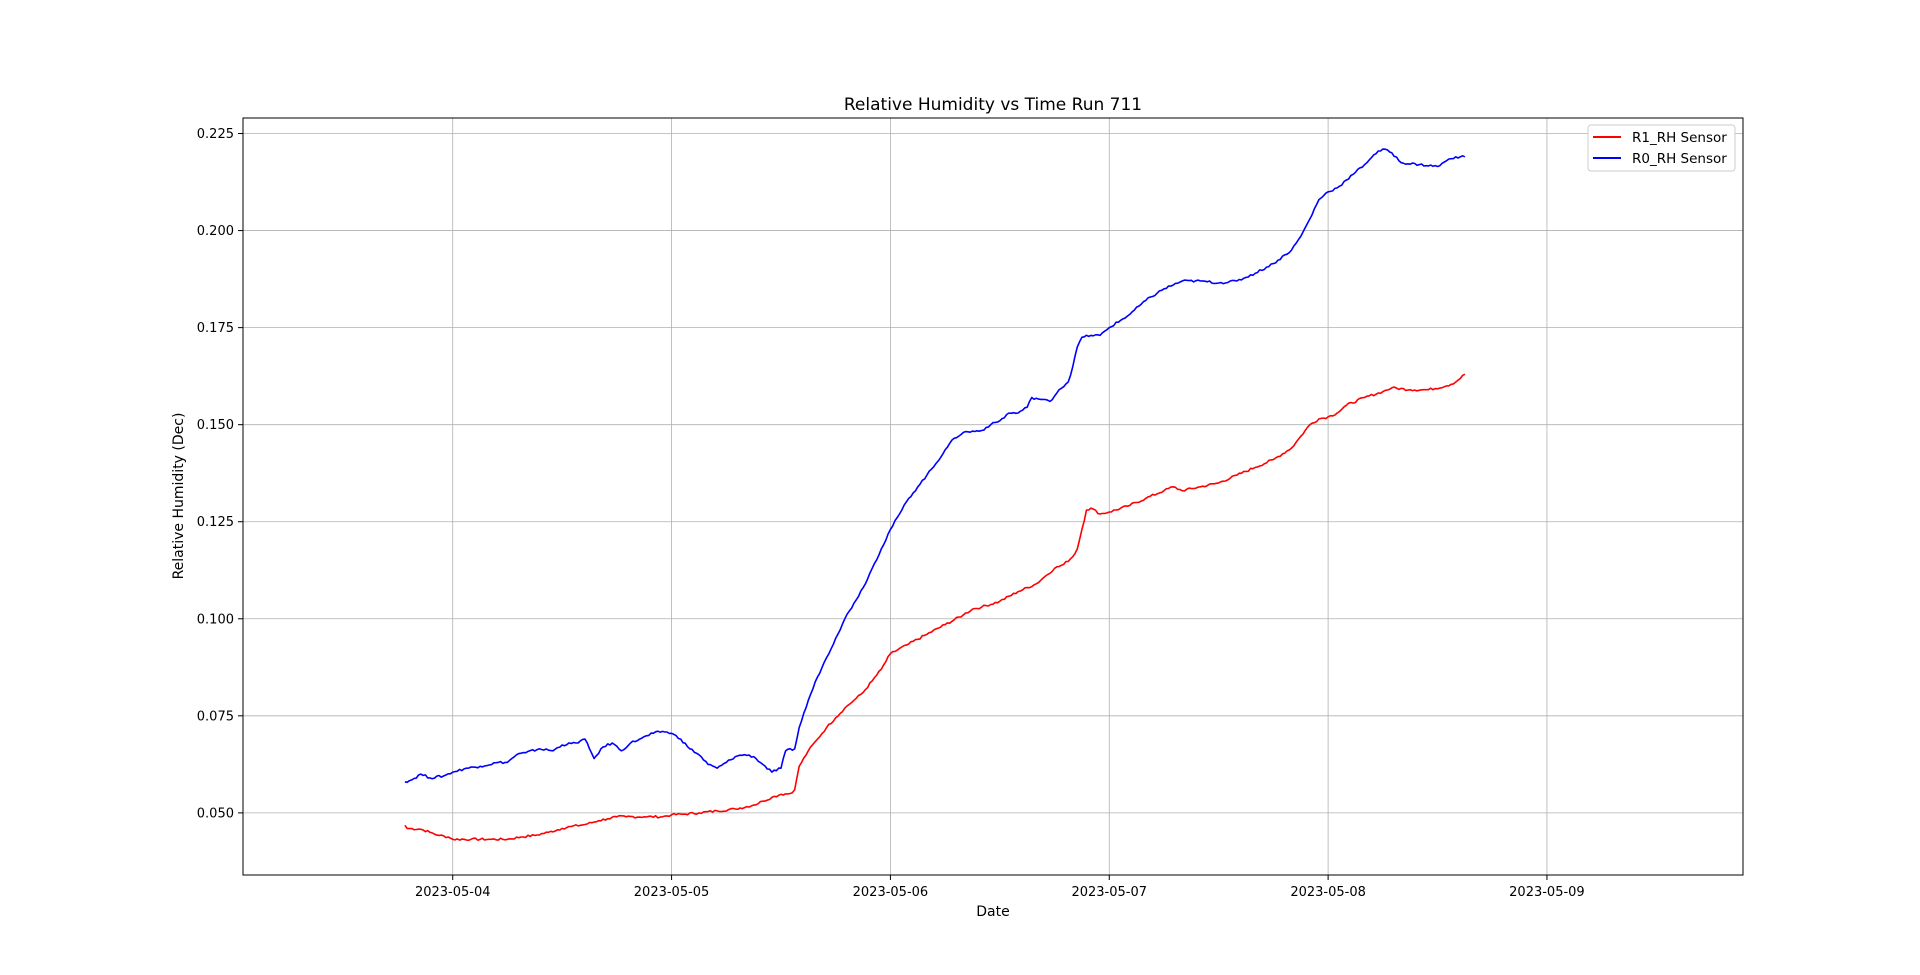 The image size is (1920, 975). I want to click on x-tick-label: 2023-05-07, so click(1109, 892).